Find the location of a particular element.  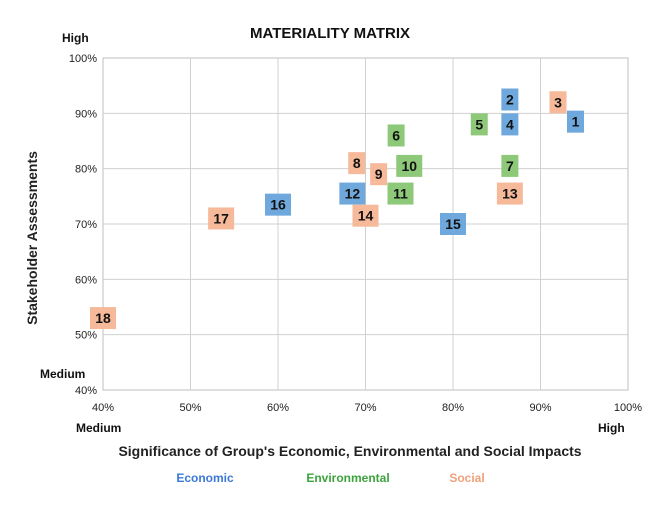

data-point-15: 15 is located at coordinates (453, 224).